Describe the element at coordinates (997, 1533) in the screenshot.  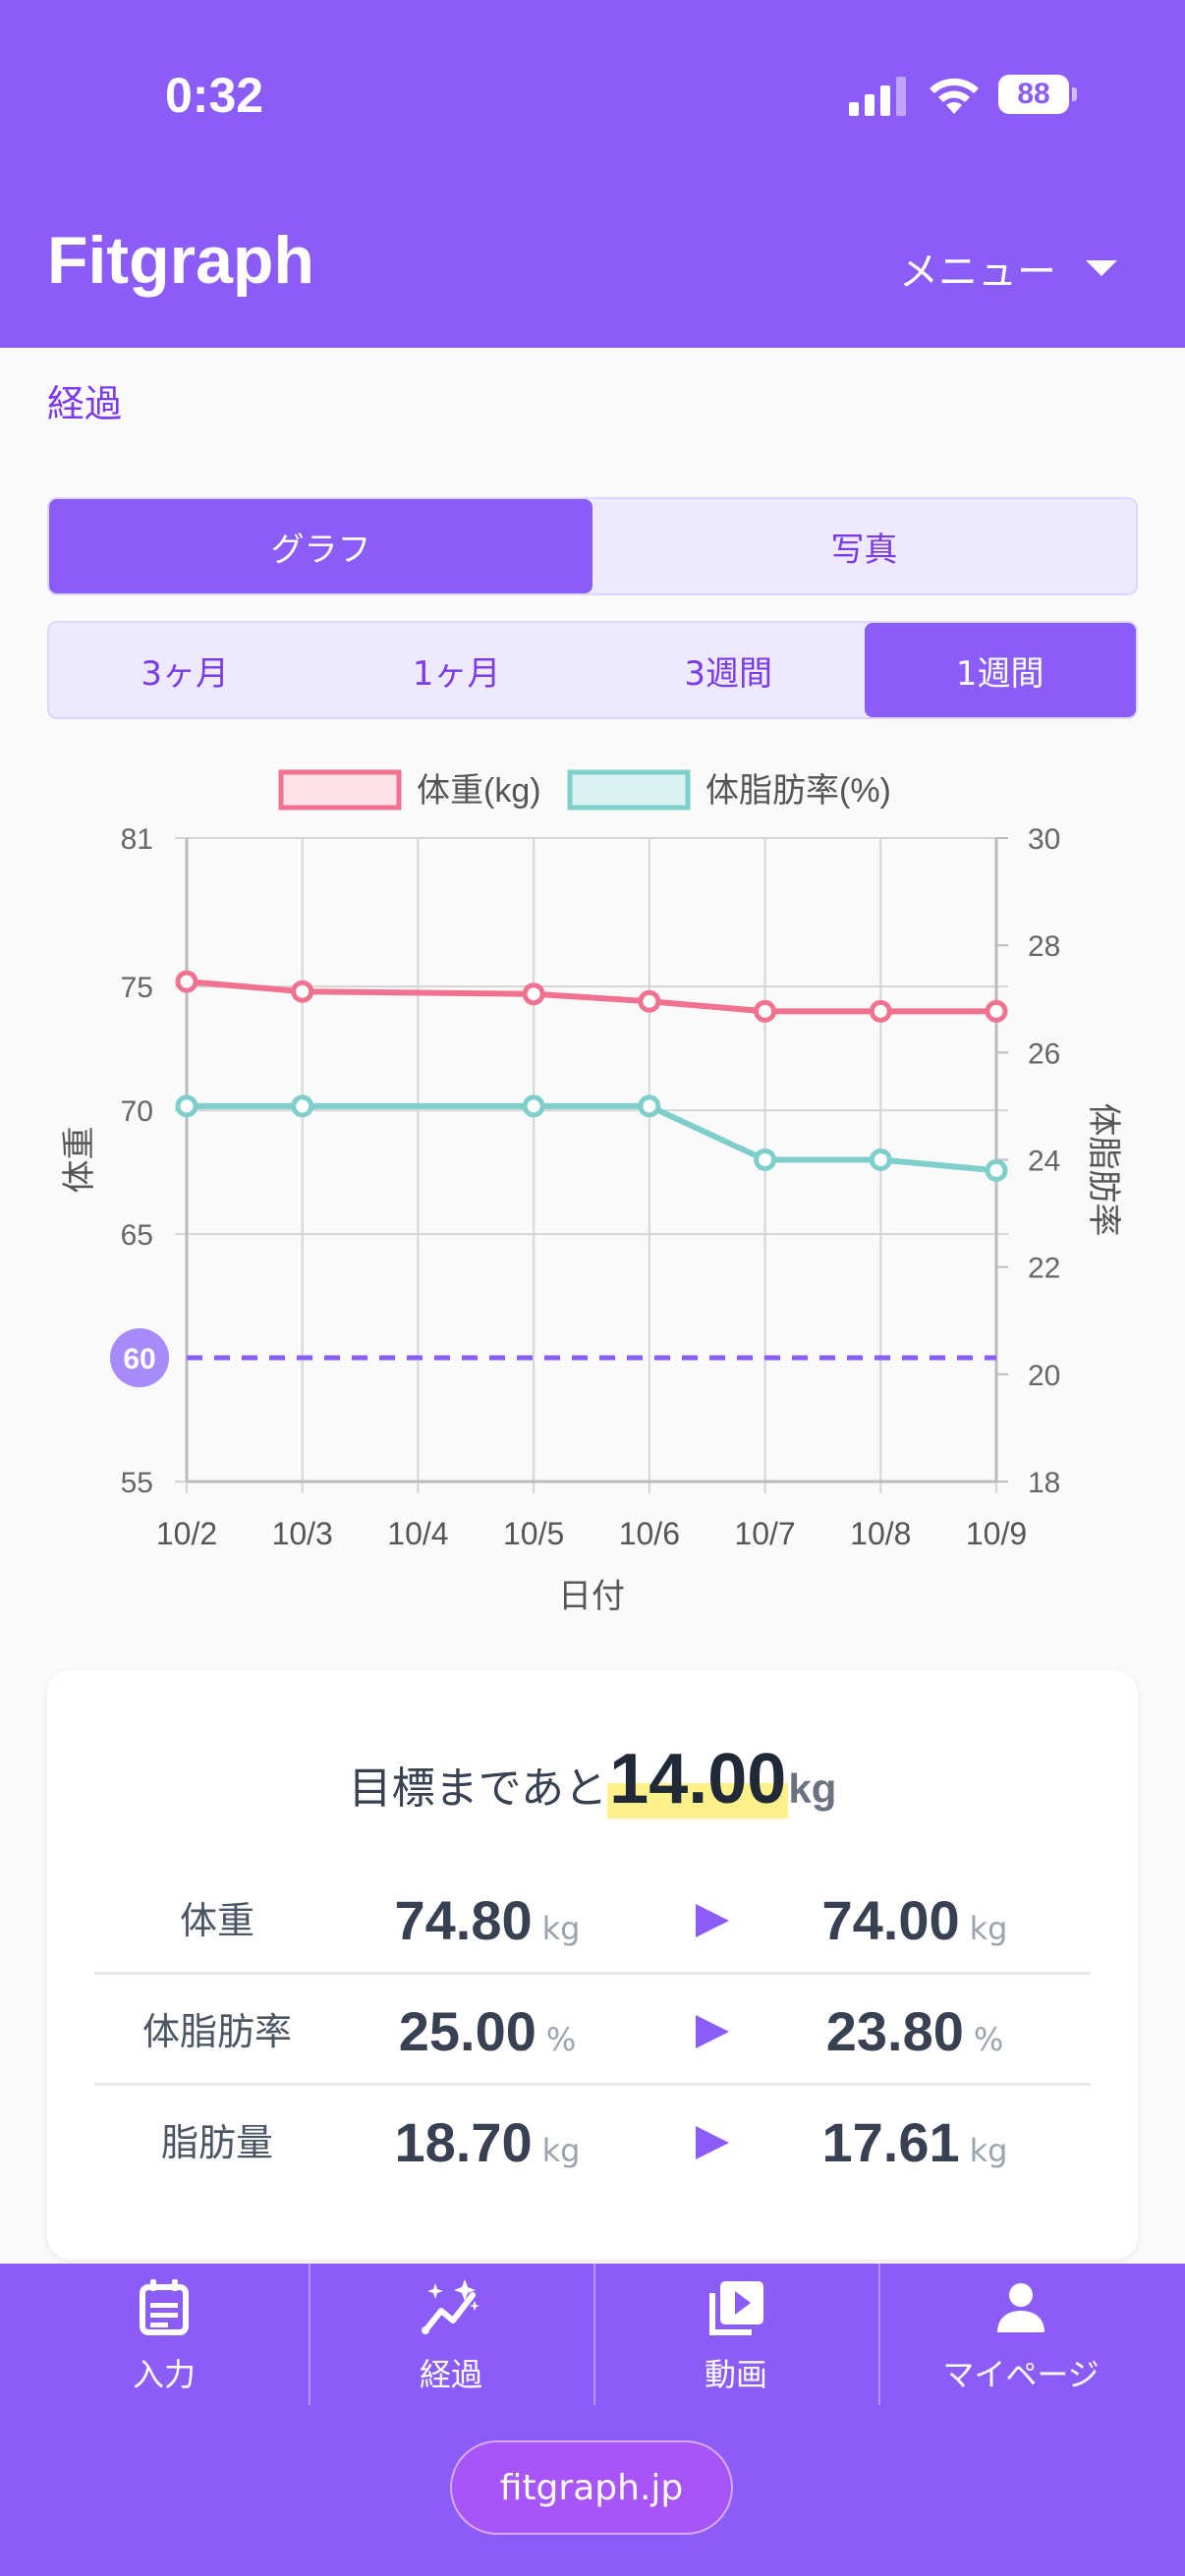
I see `x-tick-label: 10/9` at that location.